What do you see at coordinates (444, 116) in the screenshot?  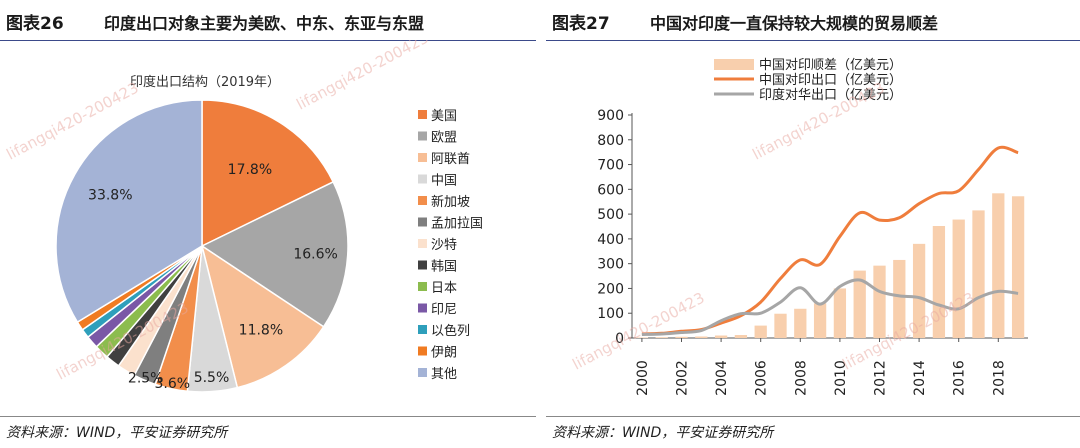 I see `legend-label: 美国` at bounding box center [444, 116].